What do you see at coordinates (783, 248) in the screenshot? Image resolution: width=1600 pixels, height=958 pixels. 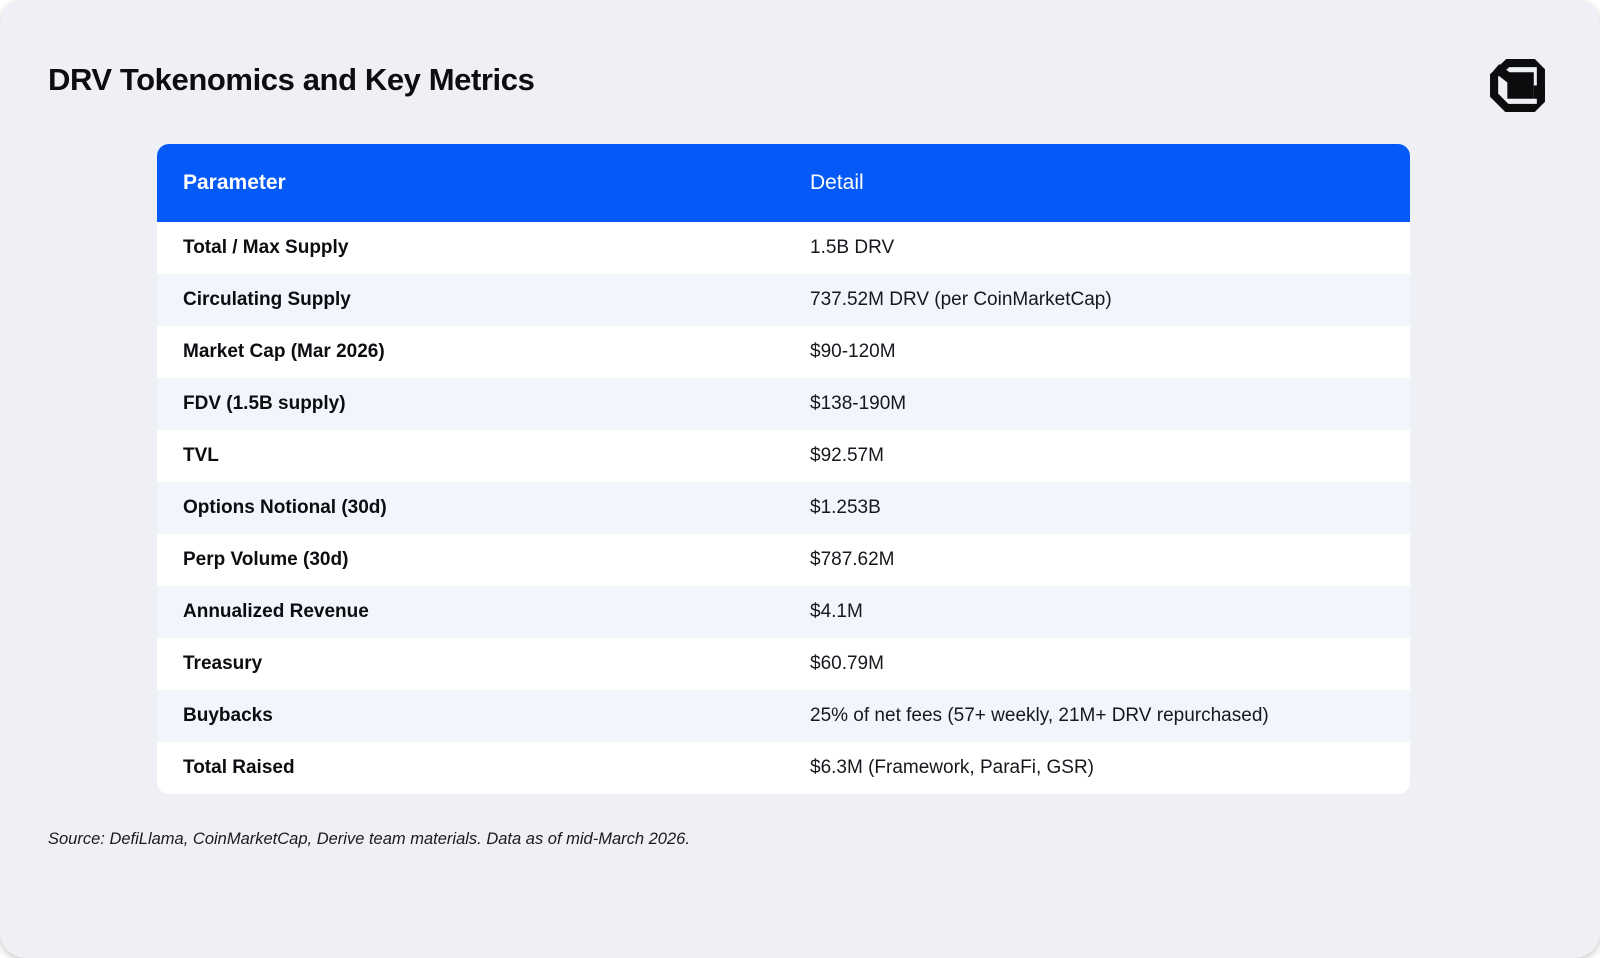 I see `table-row: Total / Max Supply 1.5B DRV` at bounding box center [783, 248].